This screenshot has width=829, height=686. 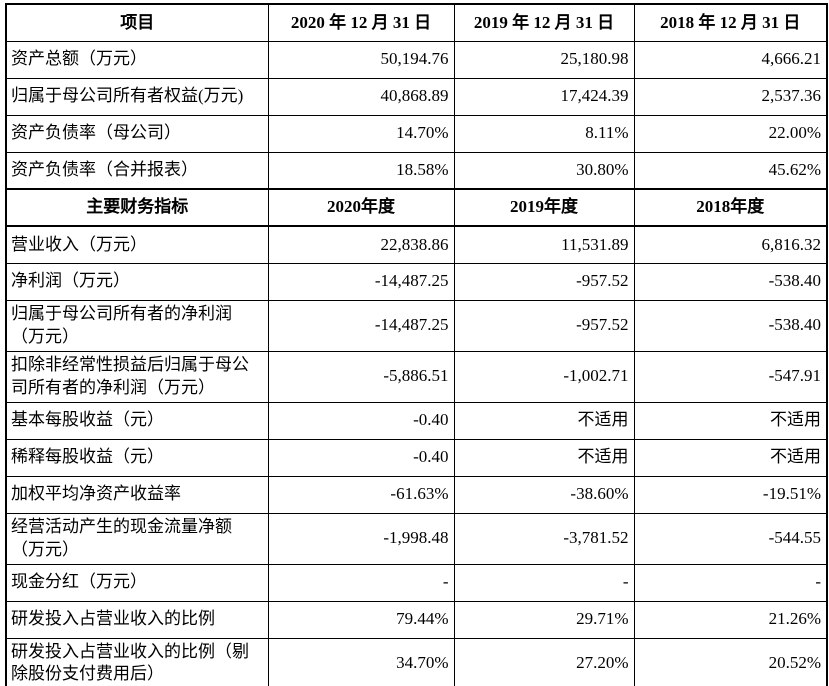 I want to click on row-value: -3,781.52, so click(x=544, y=538).